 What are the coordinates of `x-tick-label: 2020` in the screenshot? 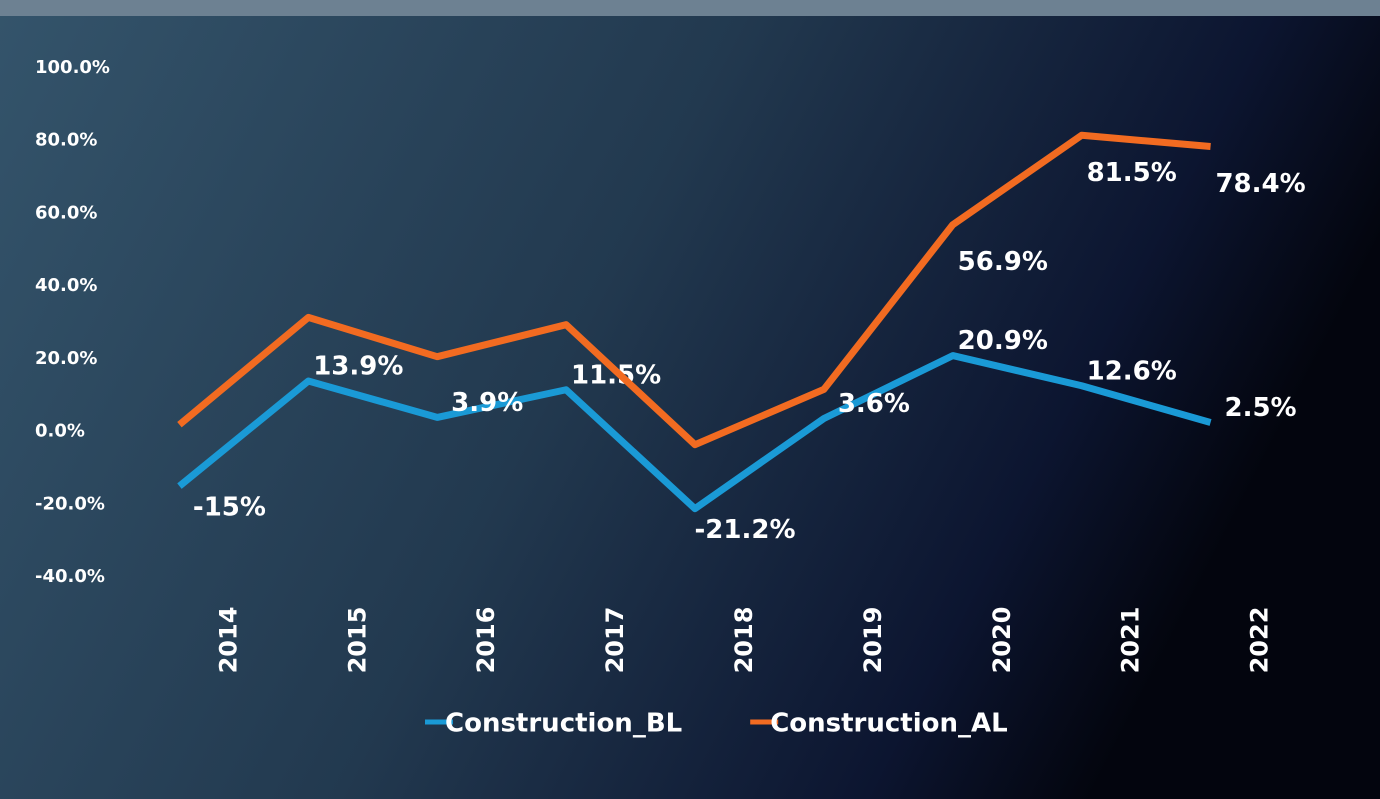 It's located at (1002, 640).